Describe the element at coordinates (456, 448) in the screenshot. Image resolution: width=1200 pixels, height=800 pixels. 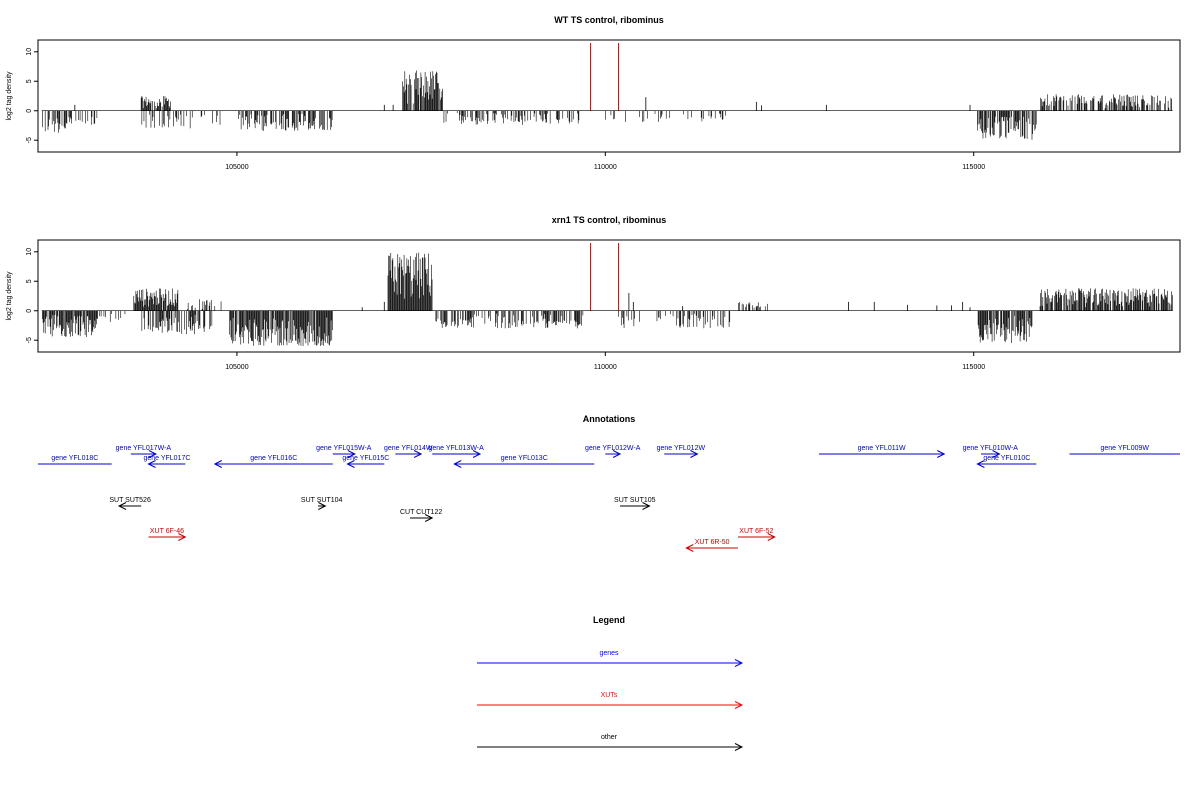
I see `annotation-label: gene YFL013W-A` at that location.